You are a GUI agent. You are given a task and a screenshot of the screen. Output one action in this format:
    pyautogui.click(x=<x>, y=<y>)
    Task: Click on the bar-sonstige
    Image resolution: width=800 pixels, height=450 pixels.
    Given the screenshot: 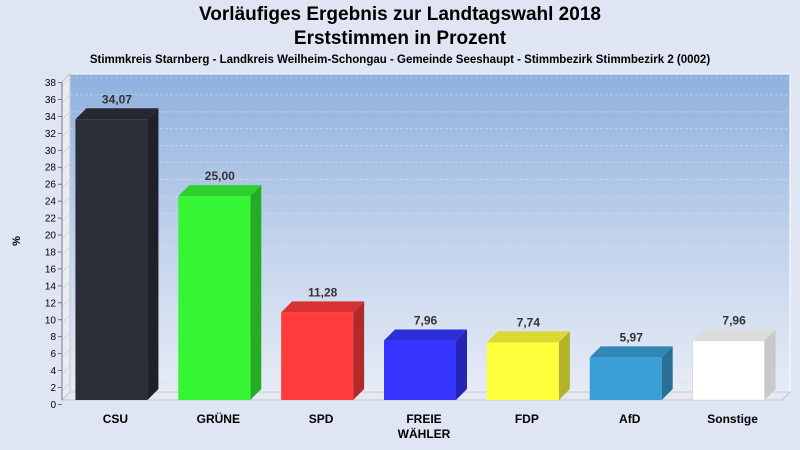 What is the action you would take?
    pyautogui.click(x=728, y=370)
    